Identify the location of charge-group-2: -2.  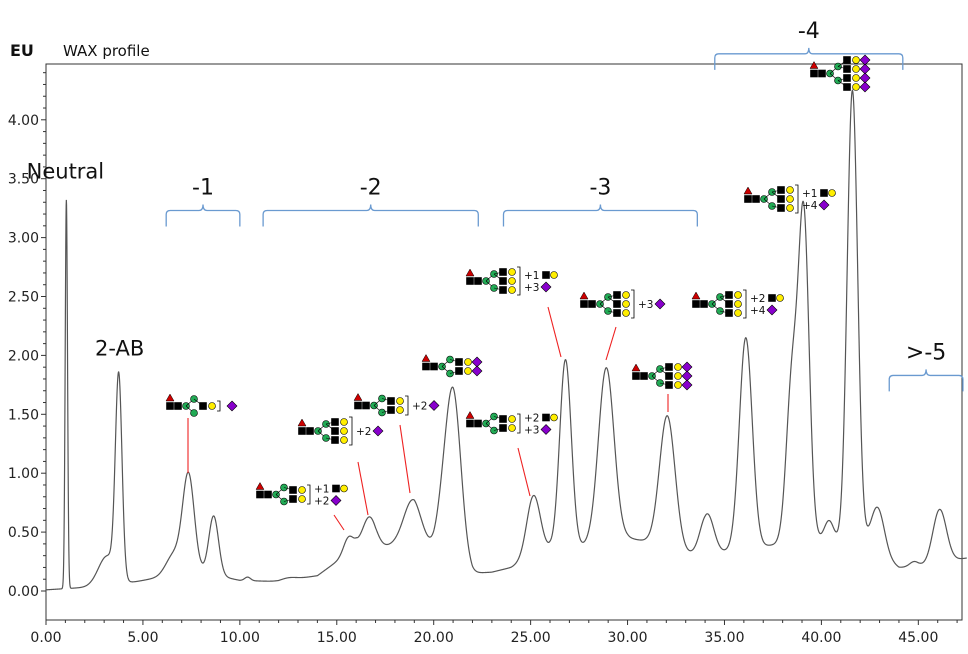
(370, 201).